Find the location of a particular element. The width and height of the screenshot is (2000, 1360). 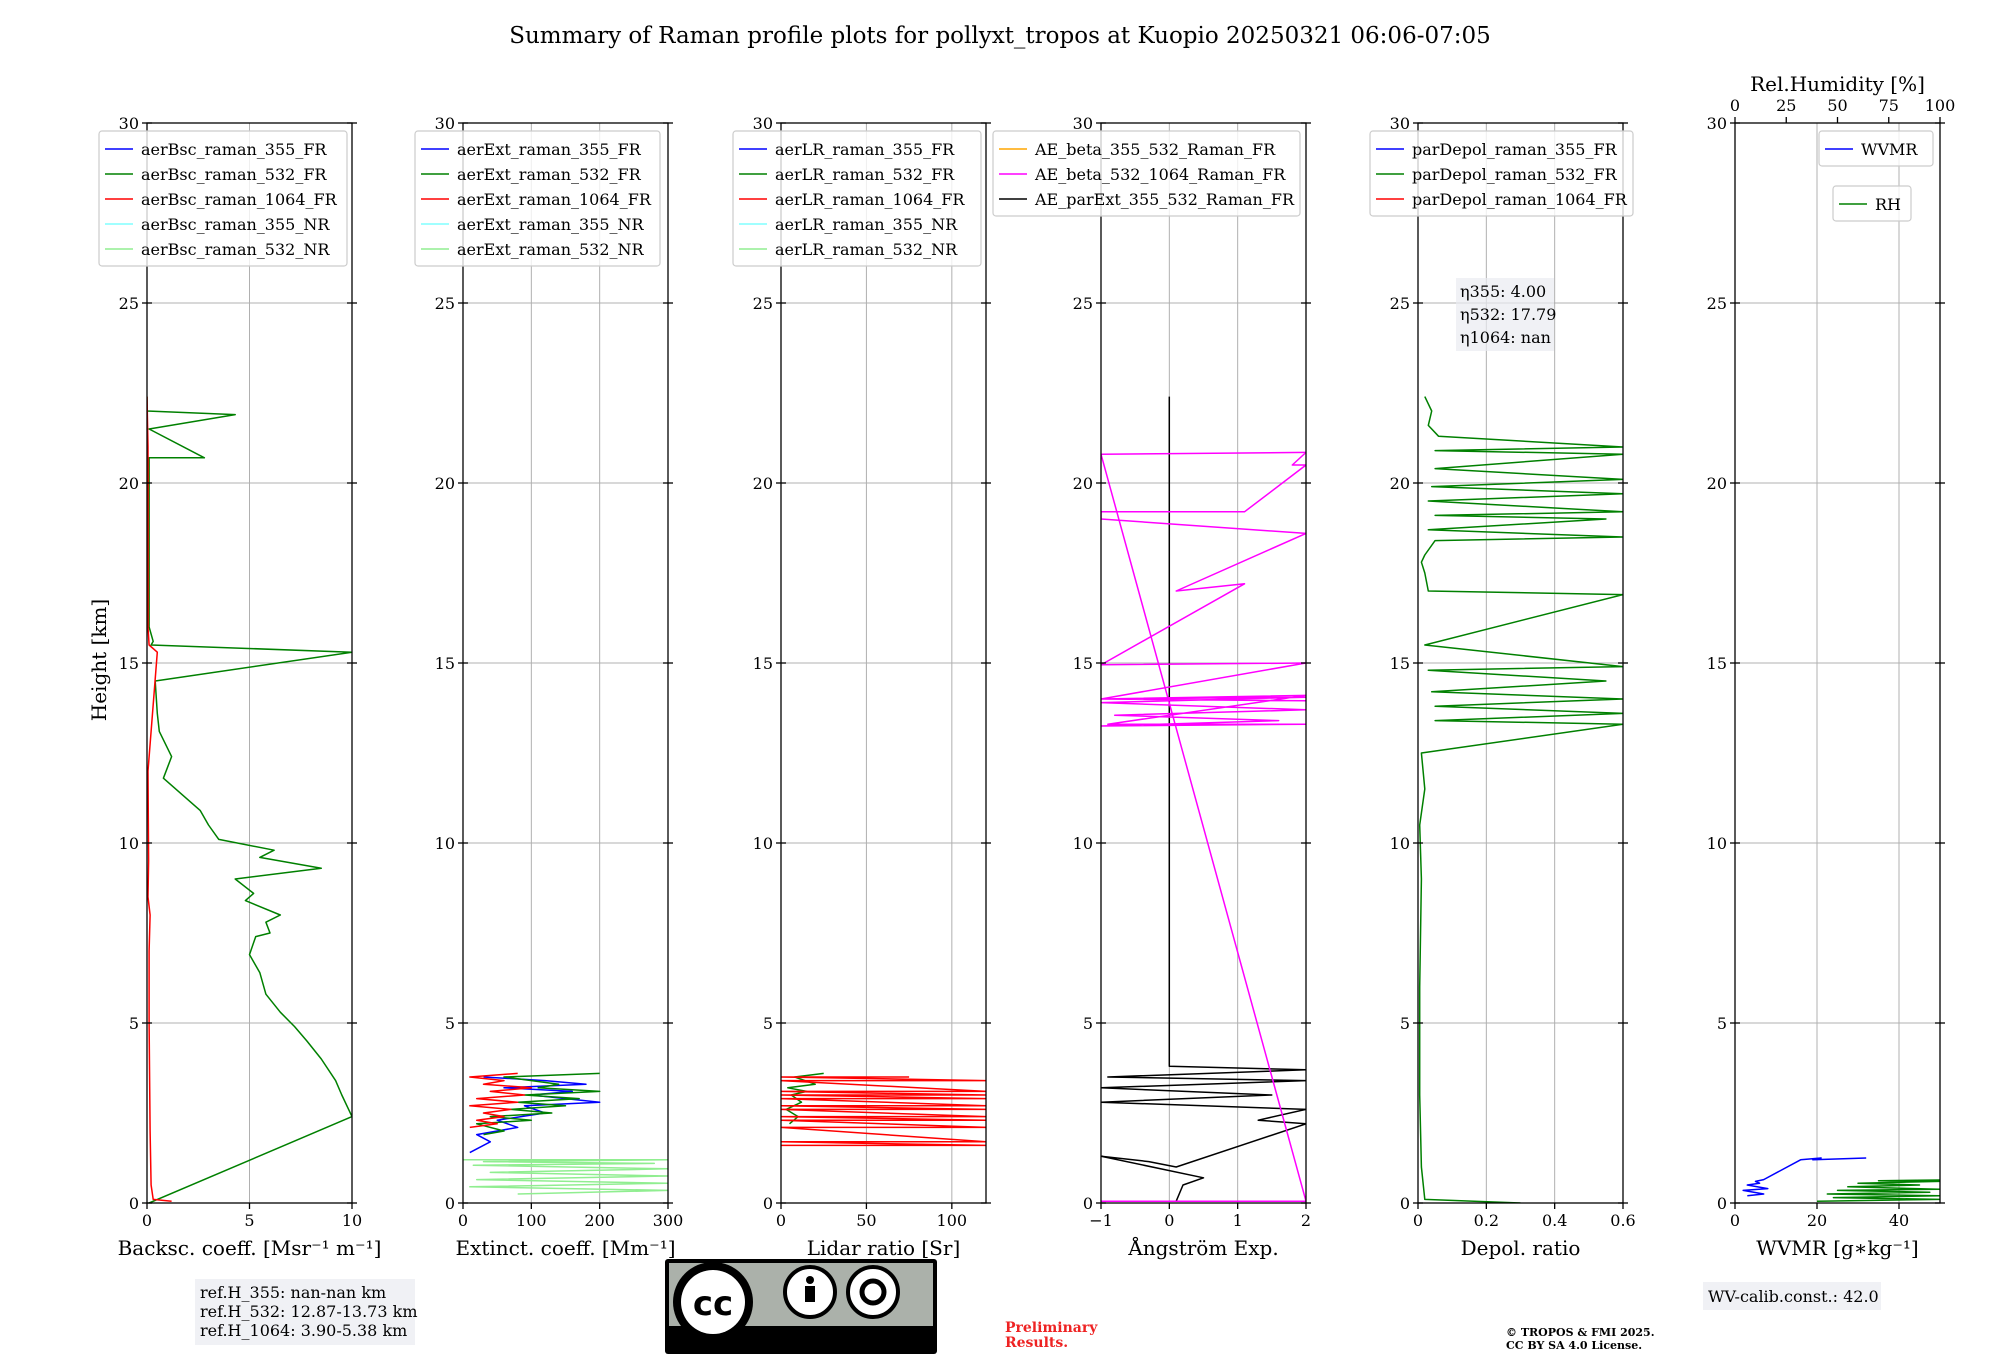

legend-label: aerBsc_raman_1064_FR is located at coordinates (239, 199).